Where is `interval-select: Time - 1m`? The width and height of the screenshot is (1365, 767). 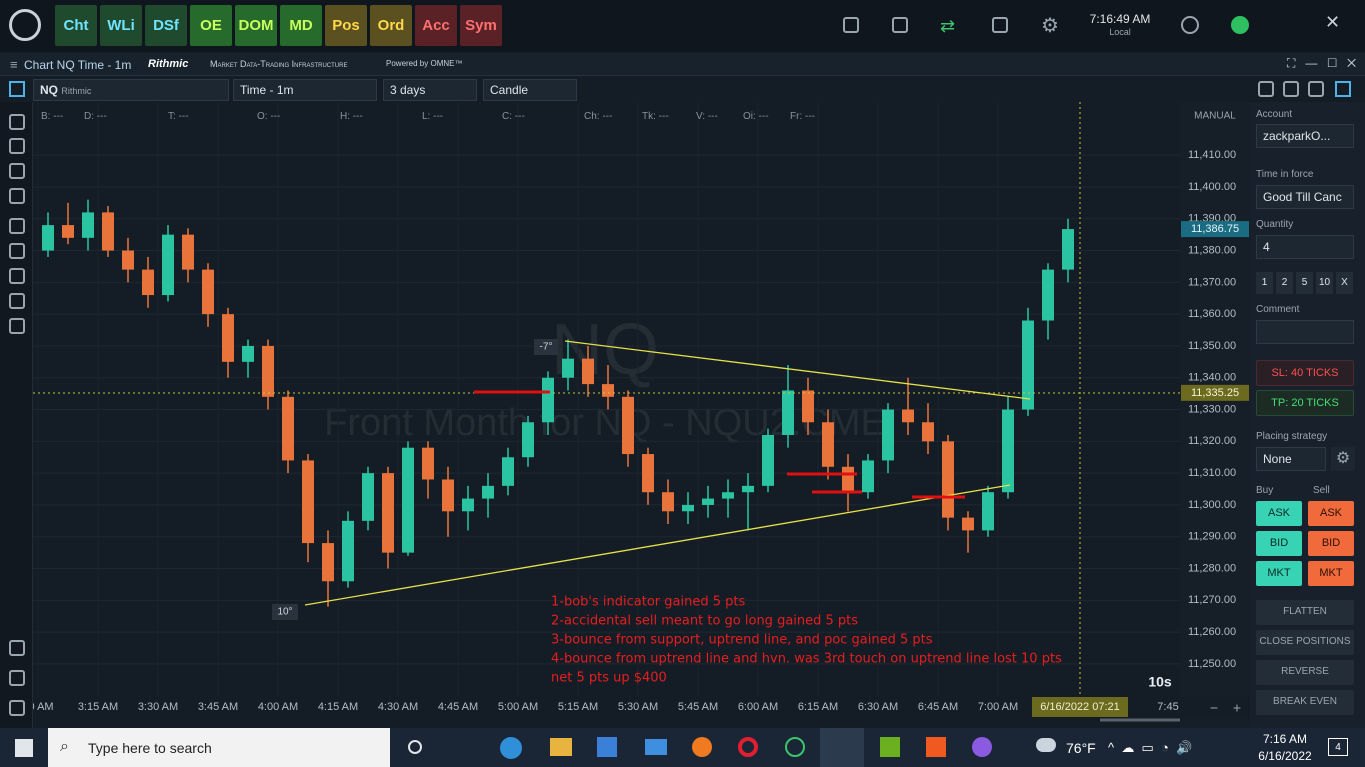
interval-select: Time - 1m is located at coordinates (305, 90).